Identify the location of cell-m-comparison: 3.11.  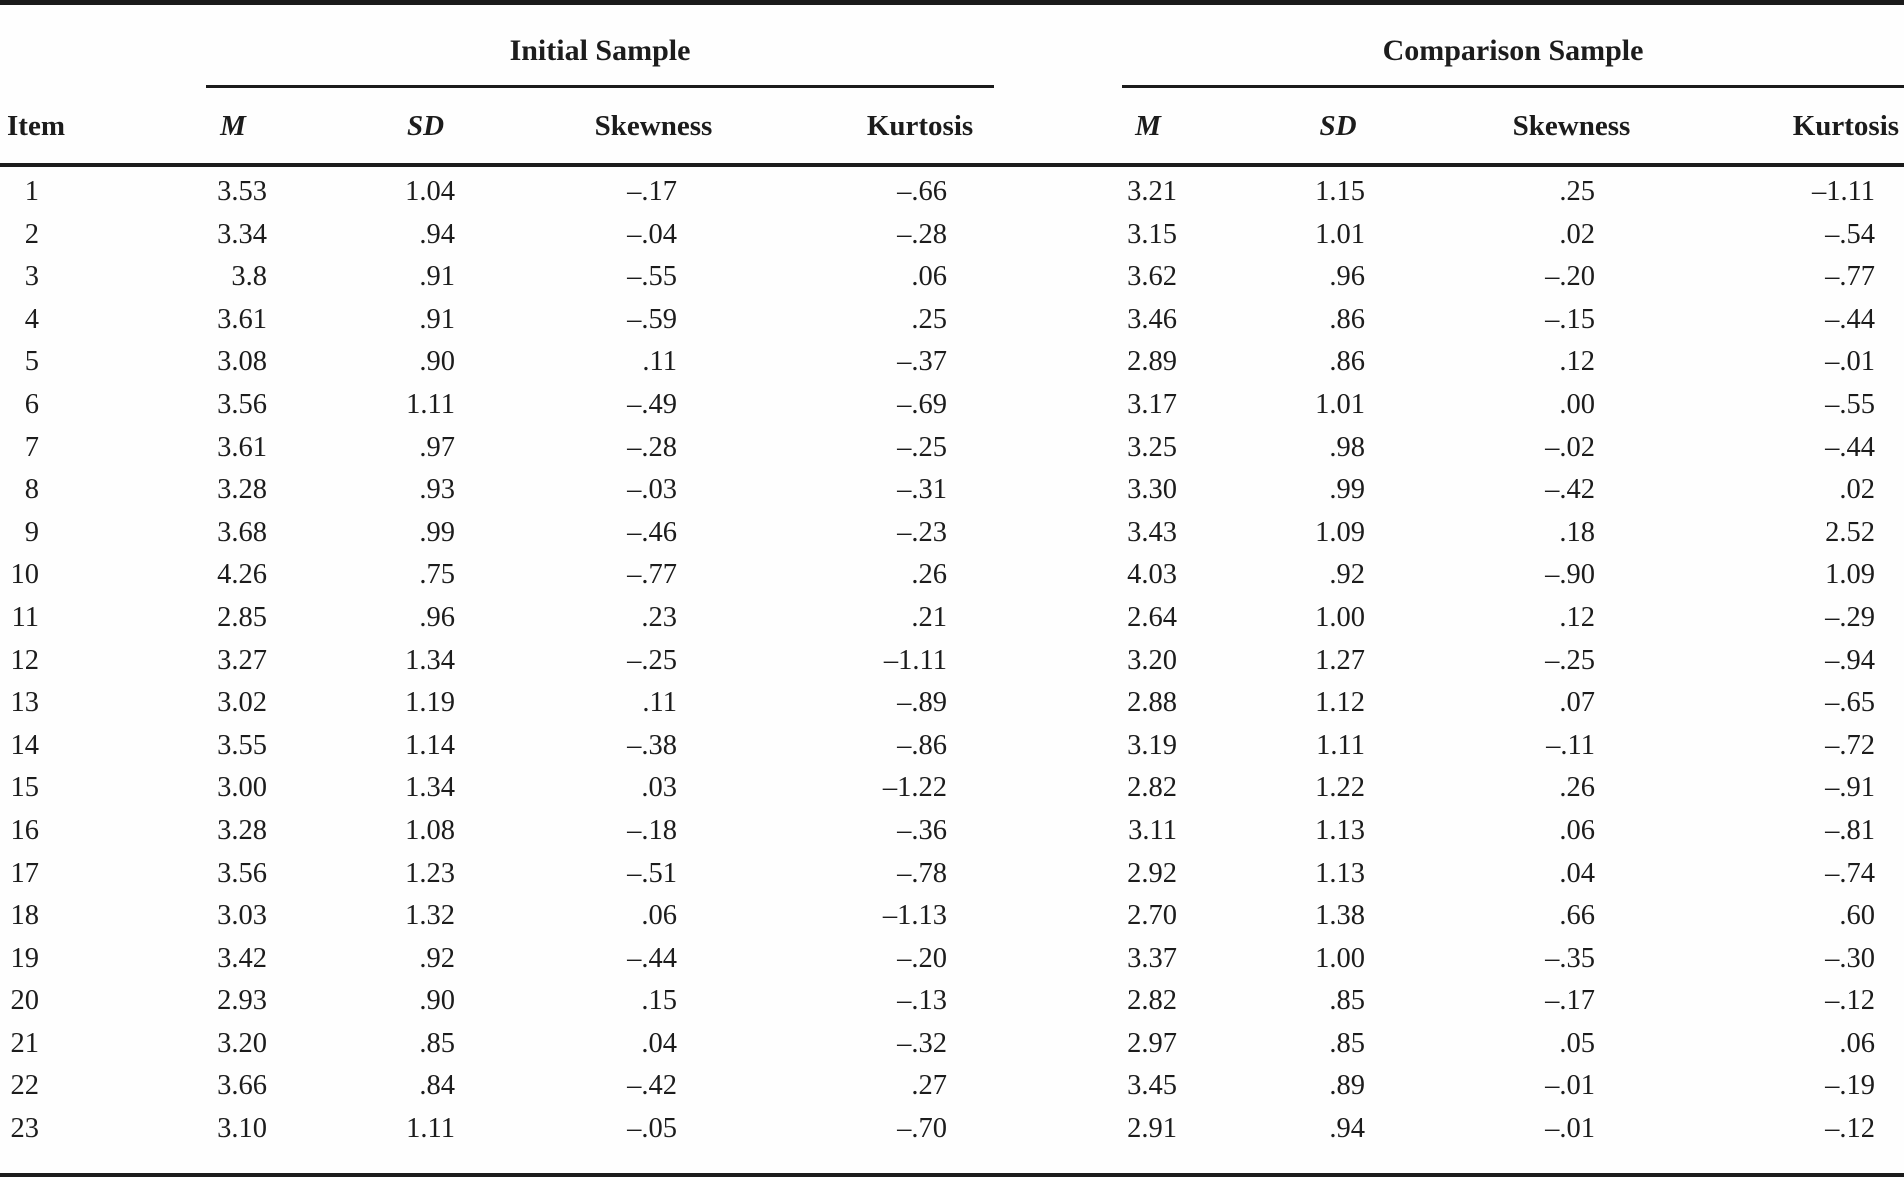
(1152, 830).